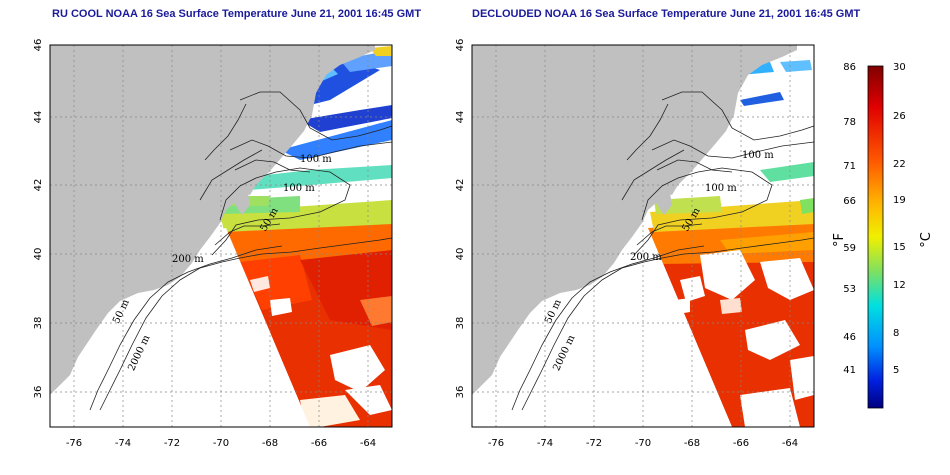 This screenshot has height=475, width=950. Describe the element at coordinates (899, 164) in the screenshot. I see `celsius-tick: 22` at that location.